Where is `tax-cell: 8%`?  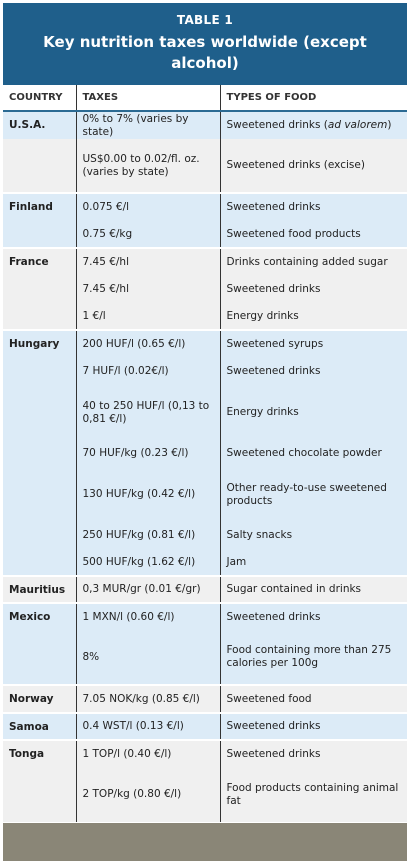
tax-cell: 8% is located at coordinates (147, 657).